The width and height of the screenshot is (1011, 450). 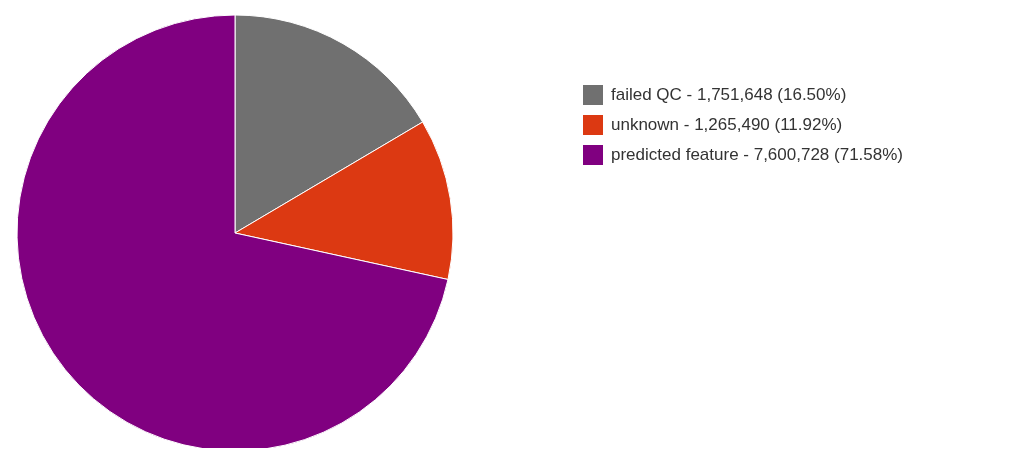 I want to click on legend-label: failed QC - 1,751,648 (16.50%), so click(x=729, y=95).